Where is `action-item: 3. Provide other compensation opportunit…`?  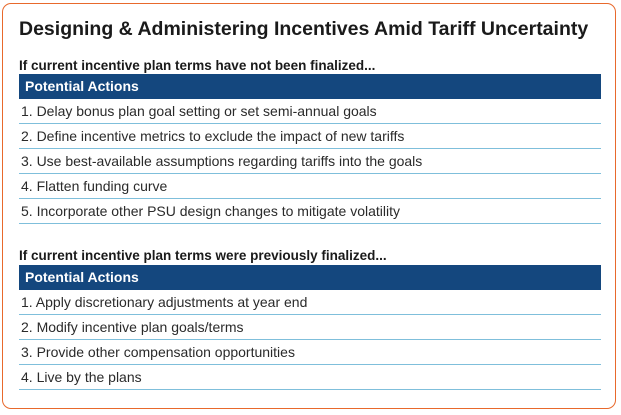 action-item: 3. Provide other compensation opportunit… is located at coordinates (310, 352).